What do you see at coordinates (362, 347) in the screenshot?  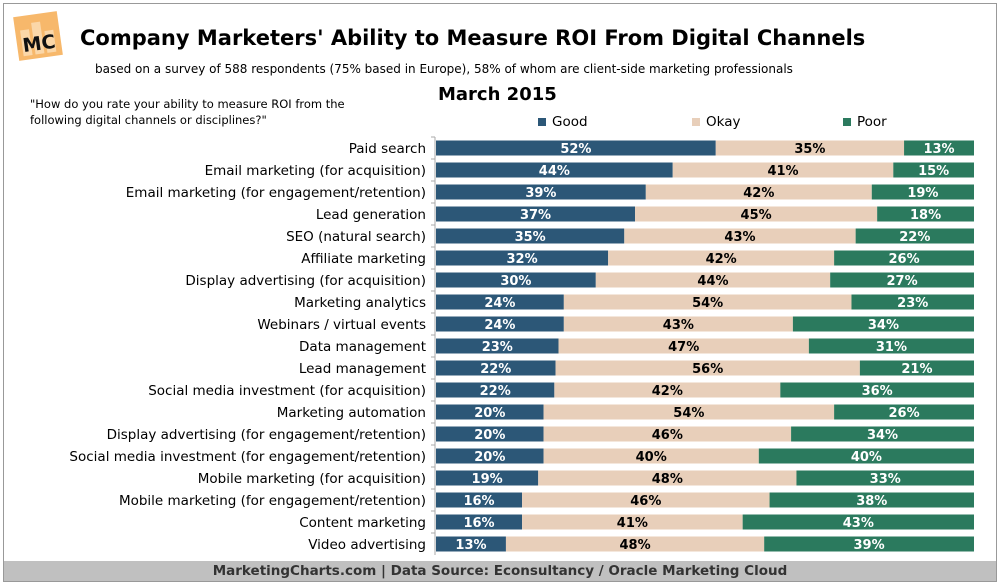 I see `category-label: Data management` at bounding box center [362, 347].